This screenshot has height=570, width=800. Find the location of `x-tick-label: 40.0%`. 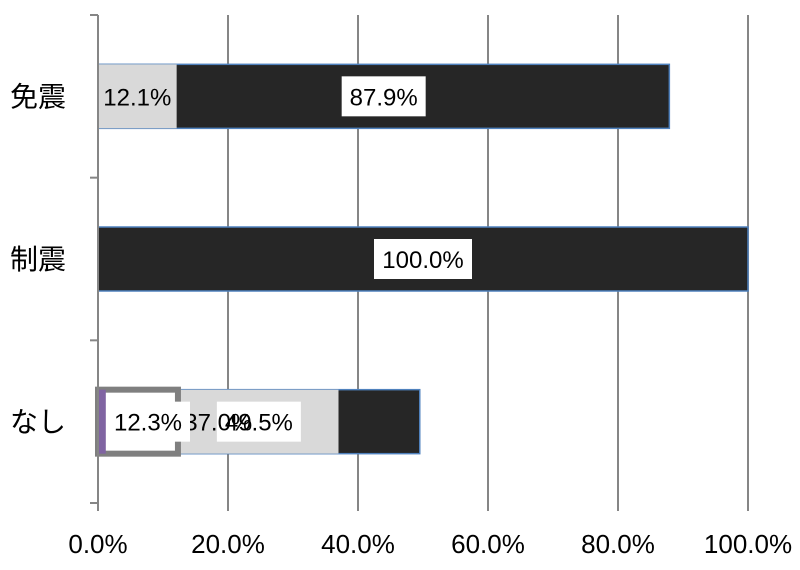

x-tick-label: 40.0% is located at coordinates (358, 544).